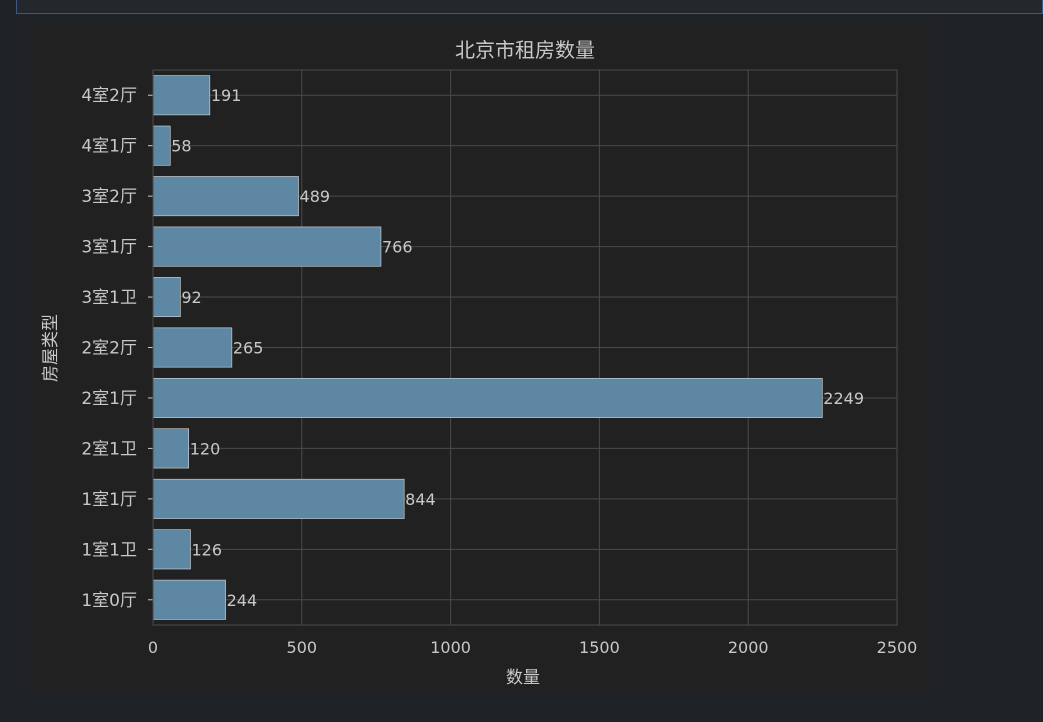 The width and height of the screenshot is (1043, 722). I want to click on x-tick-label: 1000, so click(450, 647).